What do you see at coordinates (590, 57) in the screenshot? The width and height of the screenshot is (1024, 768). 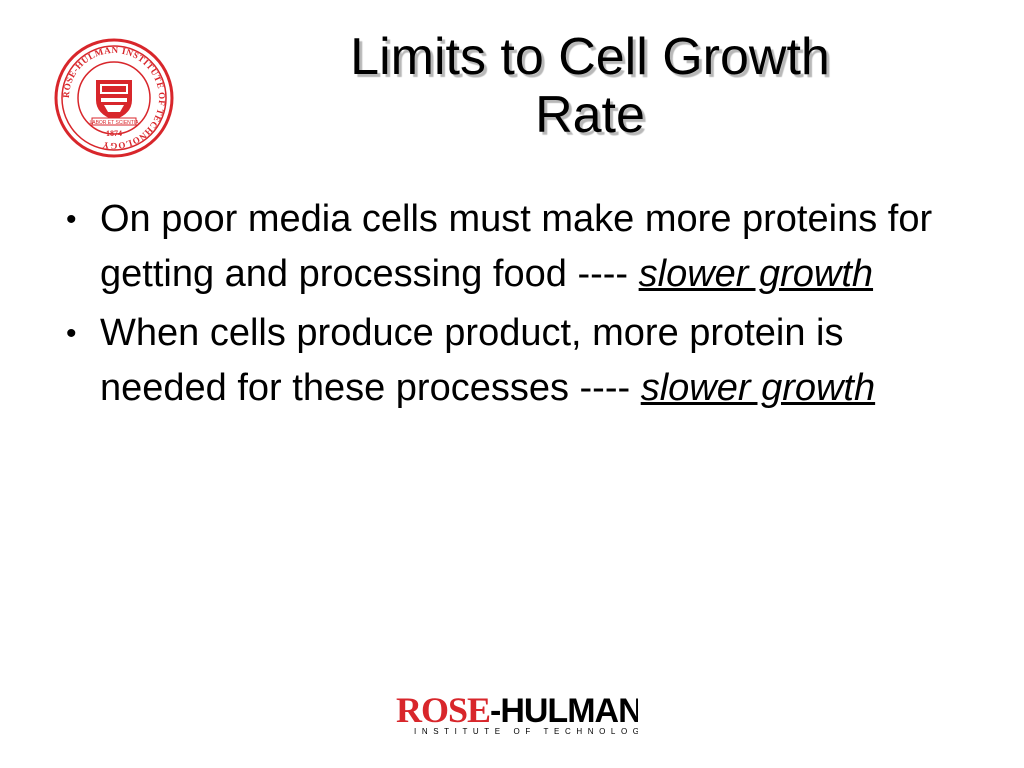 I see `slide-title-line-1: Limits to Cell Growth` at bounding box center [590, 57].